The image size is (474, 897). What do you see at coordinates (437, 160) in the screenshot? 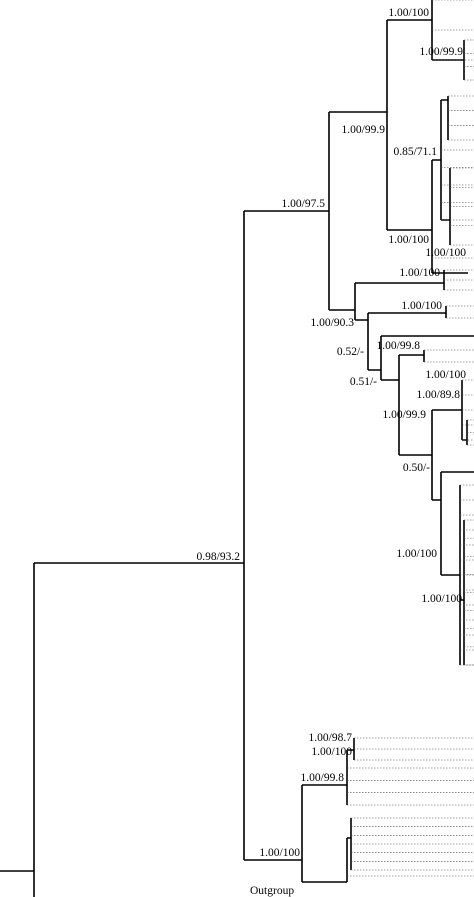
I see `clade-g-branch` at bounding box center [437, 160].